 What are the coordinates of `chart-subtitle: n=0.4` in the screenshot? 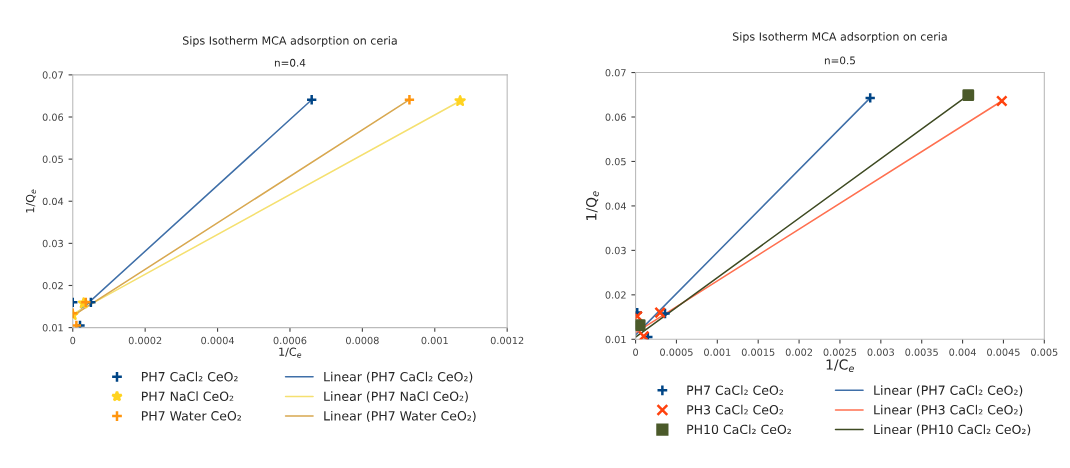 It's located at (290, 62).